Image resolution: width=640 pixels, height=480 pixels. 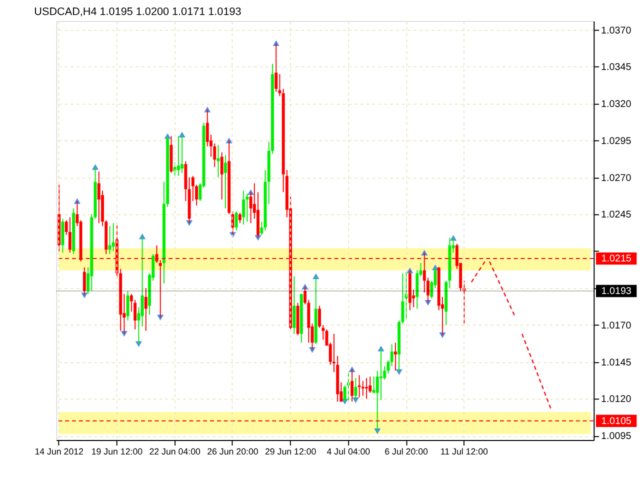 What do you see at coordinates (175, 451) in the screenshot?
I see `x-tick-label: 22 Jun 04:00` at bounding box center [175, 451].